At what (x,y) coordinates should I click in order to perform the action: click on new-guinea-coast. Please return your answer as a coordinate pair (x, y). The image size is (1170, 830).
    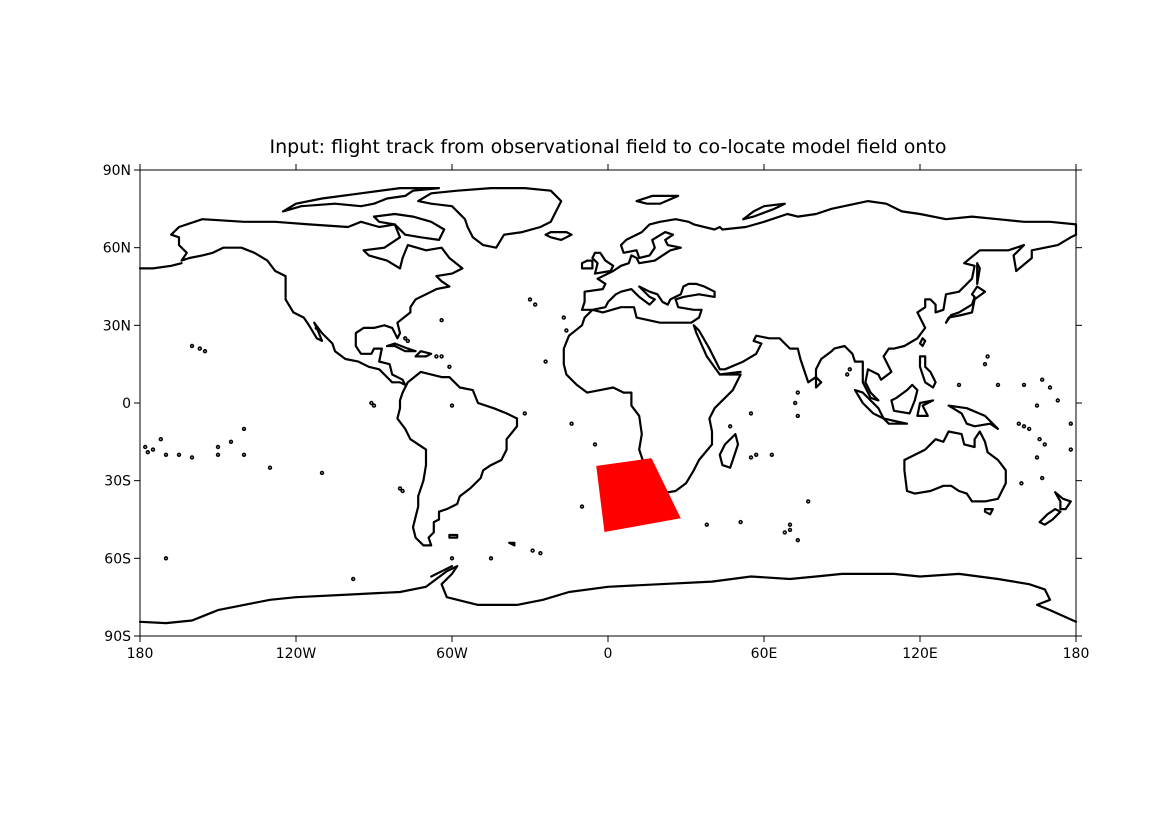
    Looking at the image, I should click on (973, 417).